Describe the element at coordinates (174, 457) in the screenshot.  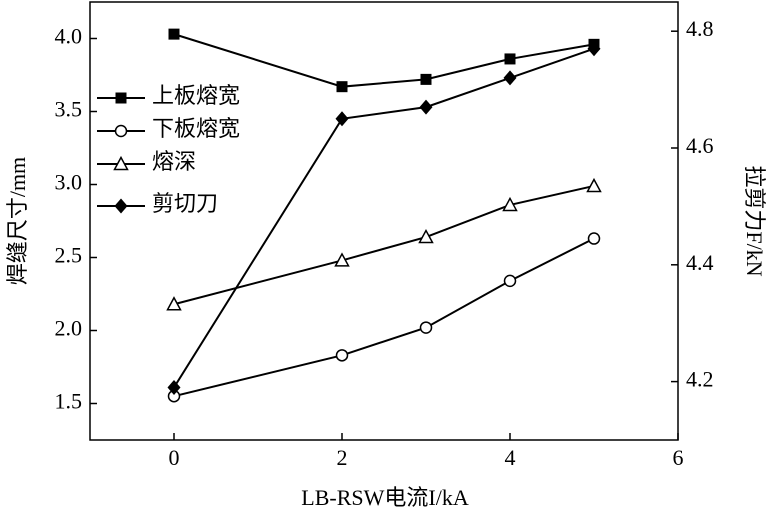
I see `x-tick-label: 0` at that location.